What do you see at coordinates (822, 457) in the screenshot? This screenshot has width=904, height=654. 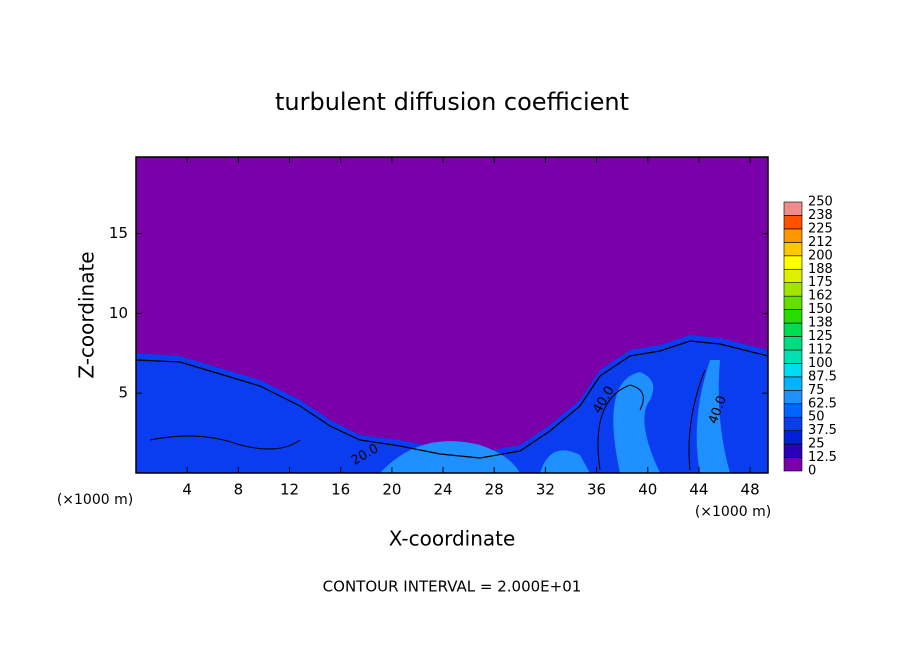 I see `colorbar-label: 12.5` at bounding box center [822, 457].